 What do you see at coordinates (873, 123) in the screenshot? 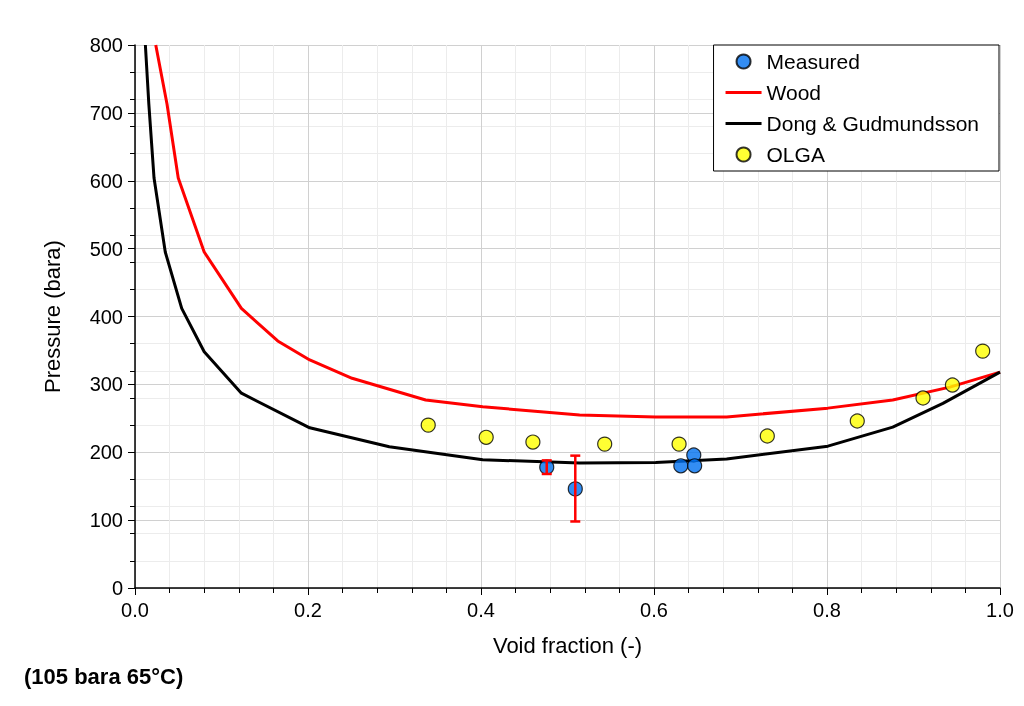
I see `legend-label: Dong & Gudmundsson` at bounding box center [873, 123].